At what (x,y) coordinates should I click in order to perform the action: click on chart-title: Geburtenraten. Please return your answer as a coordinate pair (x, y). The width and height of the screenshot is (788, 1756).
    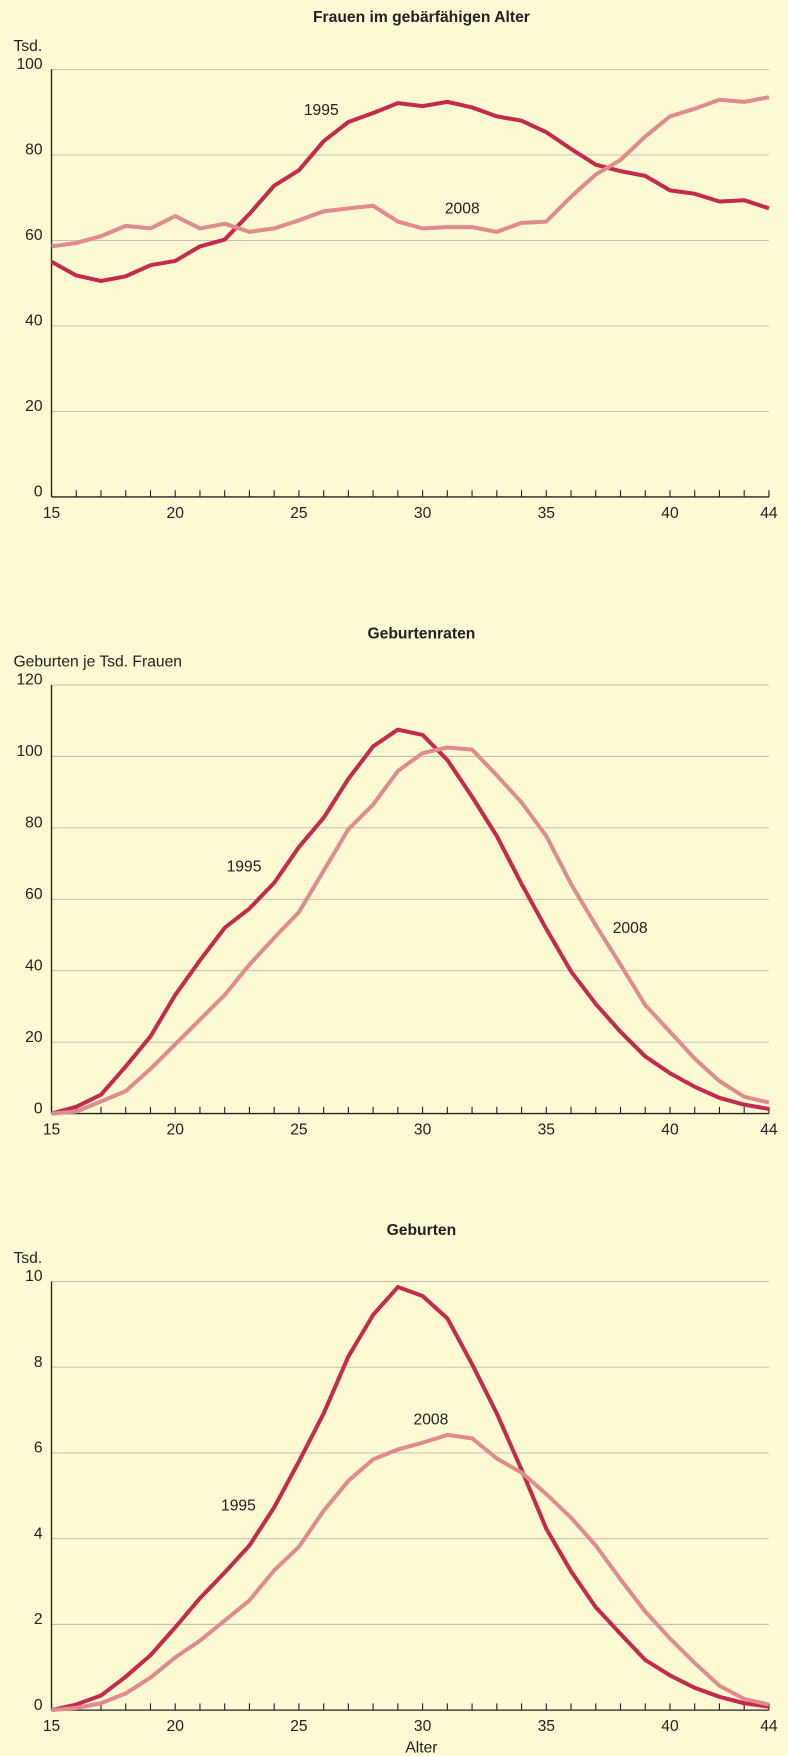
    Looking at the image, I should click on (421, 634).